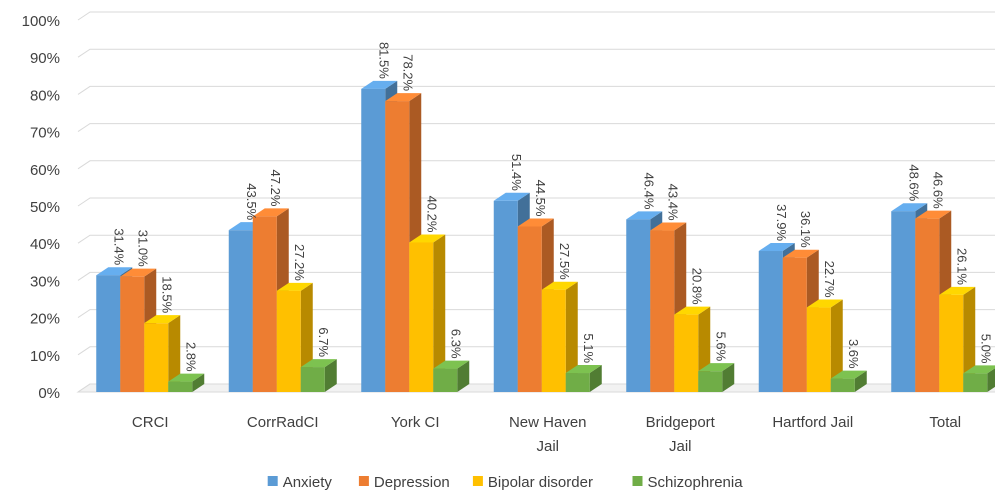 The width and height of the screenshot is (995, 500). Describe the element at coordinates (540, 482) in the screenshot. I see `legend-label: Bipolar disorder` at that location.